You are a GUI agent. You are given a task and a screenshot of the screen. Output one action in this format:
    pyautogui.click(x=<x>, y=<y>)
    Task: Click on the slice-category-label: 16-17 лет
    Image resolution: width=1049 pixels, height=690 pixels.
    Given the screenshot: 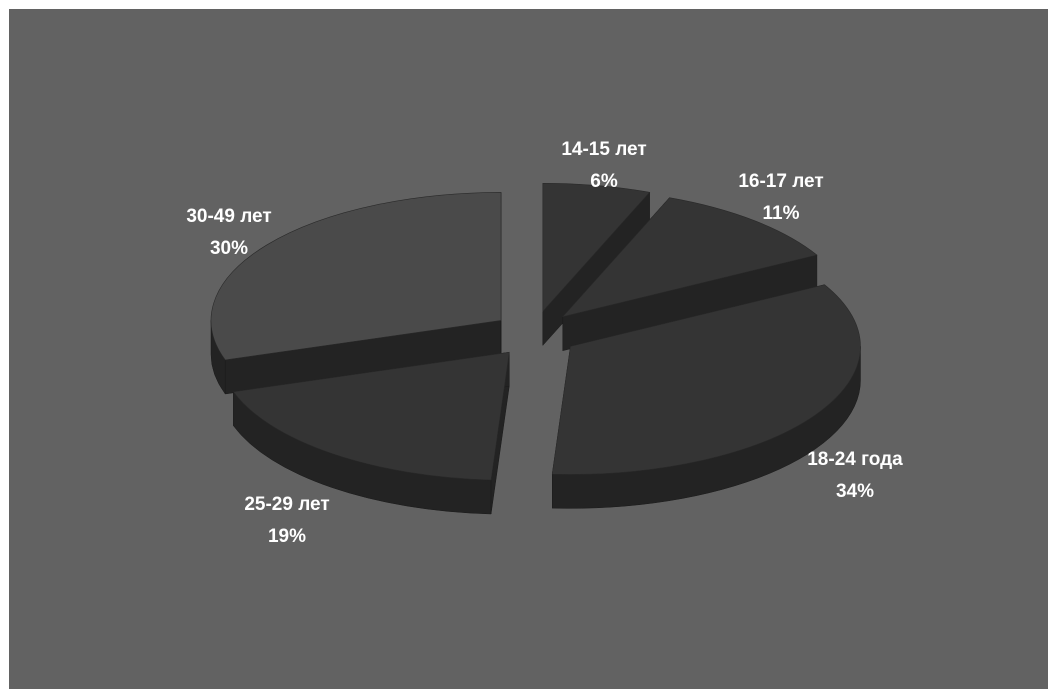 What is the action you would take?
    pyautogui.click(x=780, y=181)
    